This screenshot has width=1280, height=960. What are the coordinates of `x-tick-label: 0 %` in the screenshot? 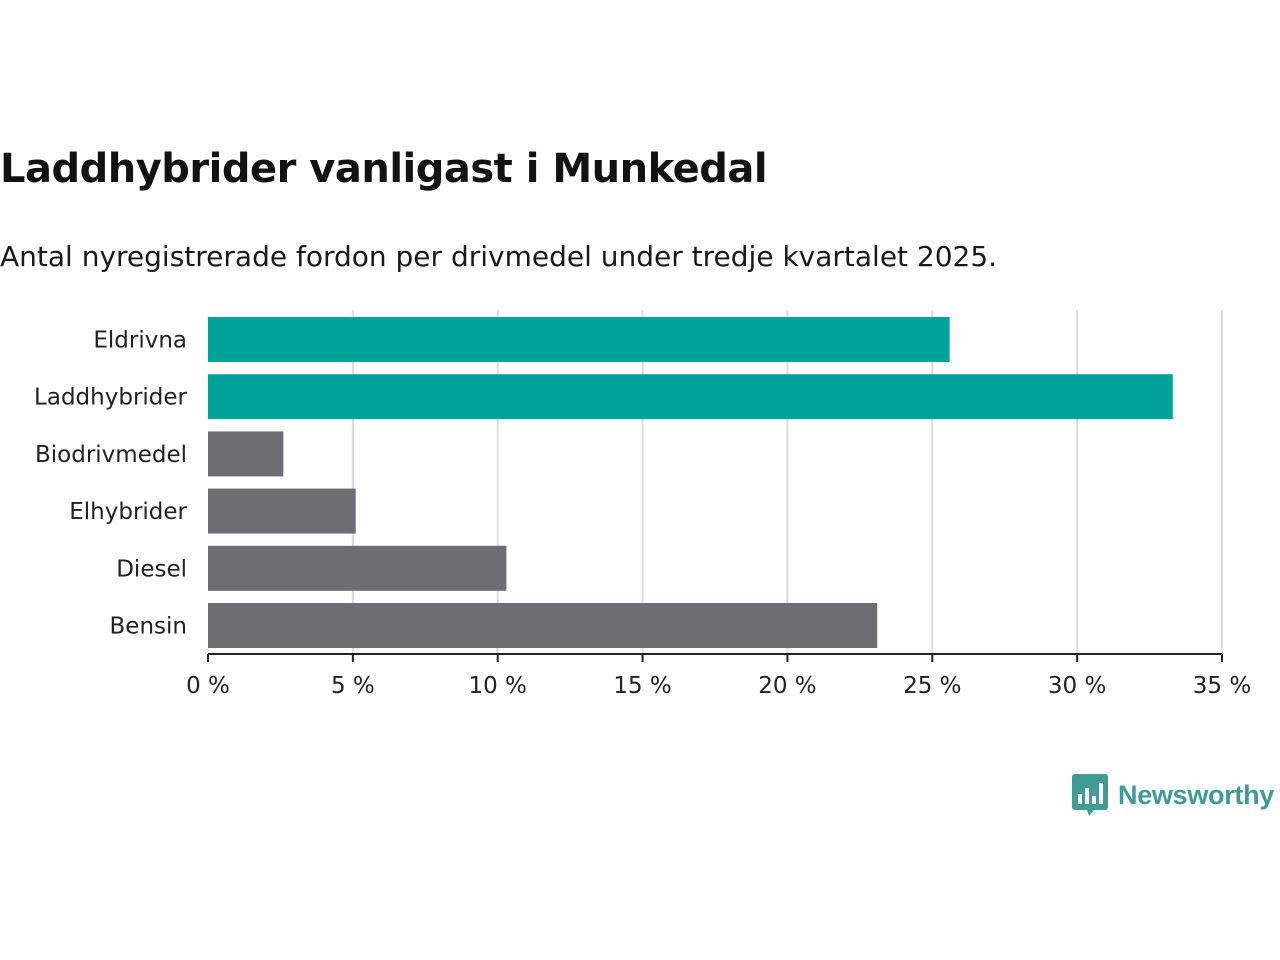 It's located at (208, 686).